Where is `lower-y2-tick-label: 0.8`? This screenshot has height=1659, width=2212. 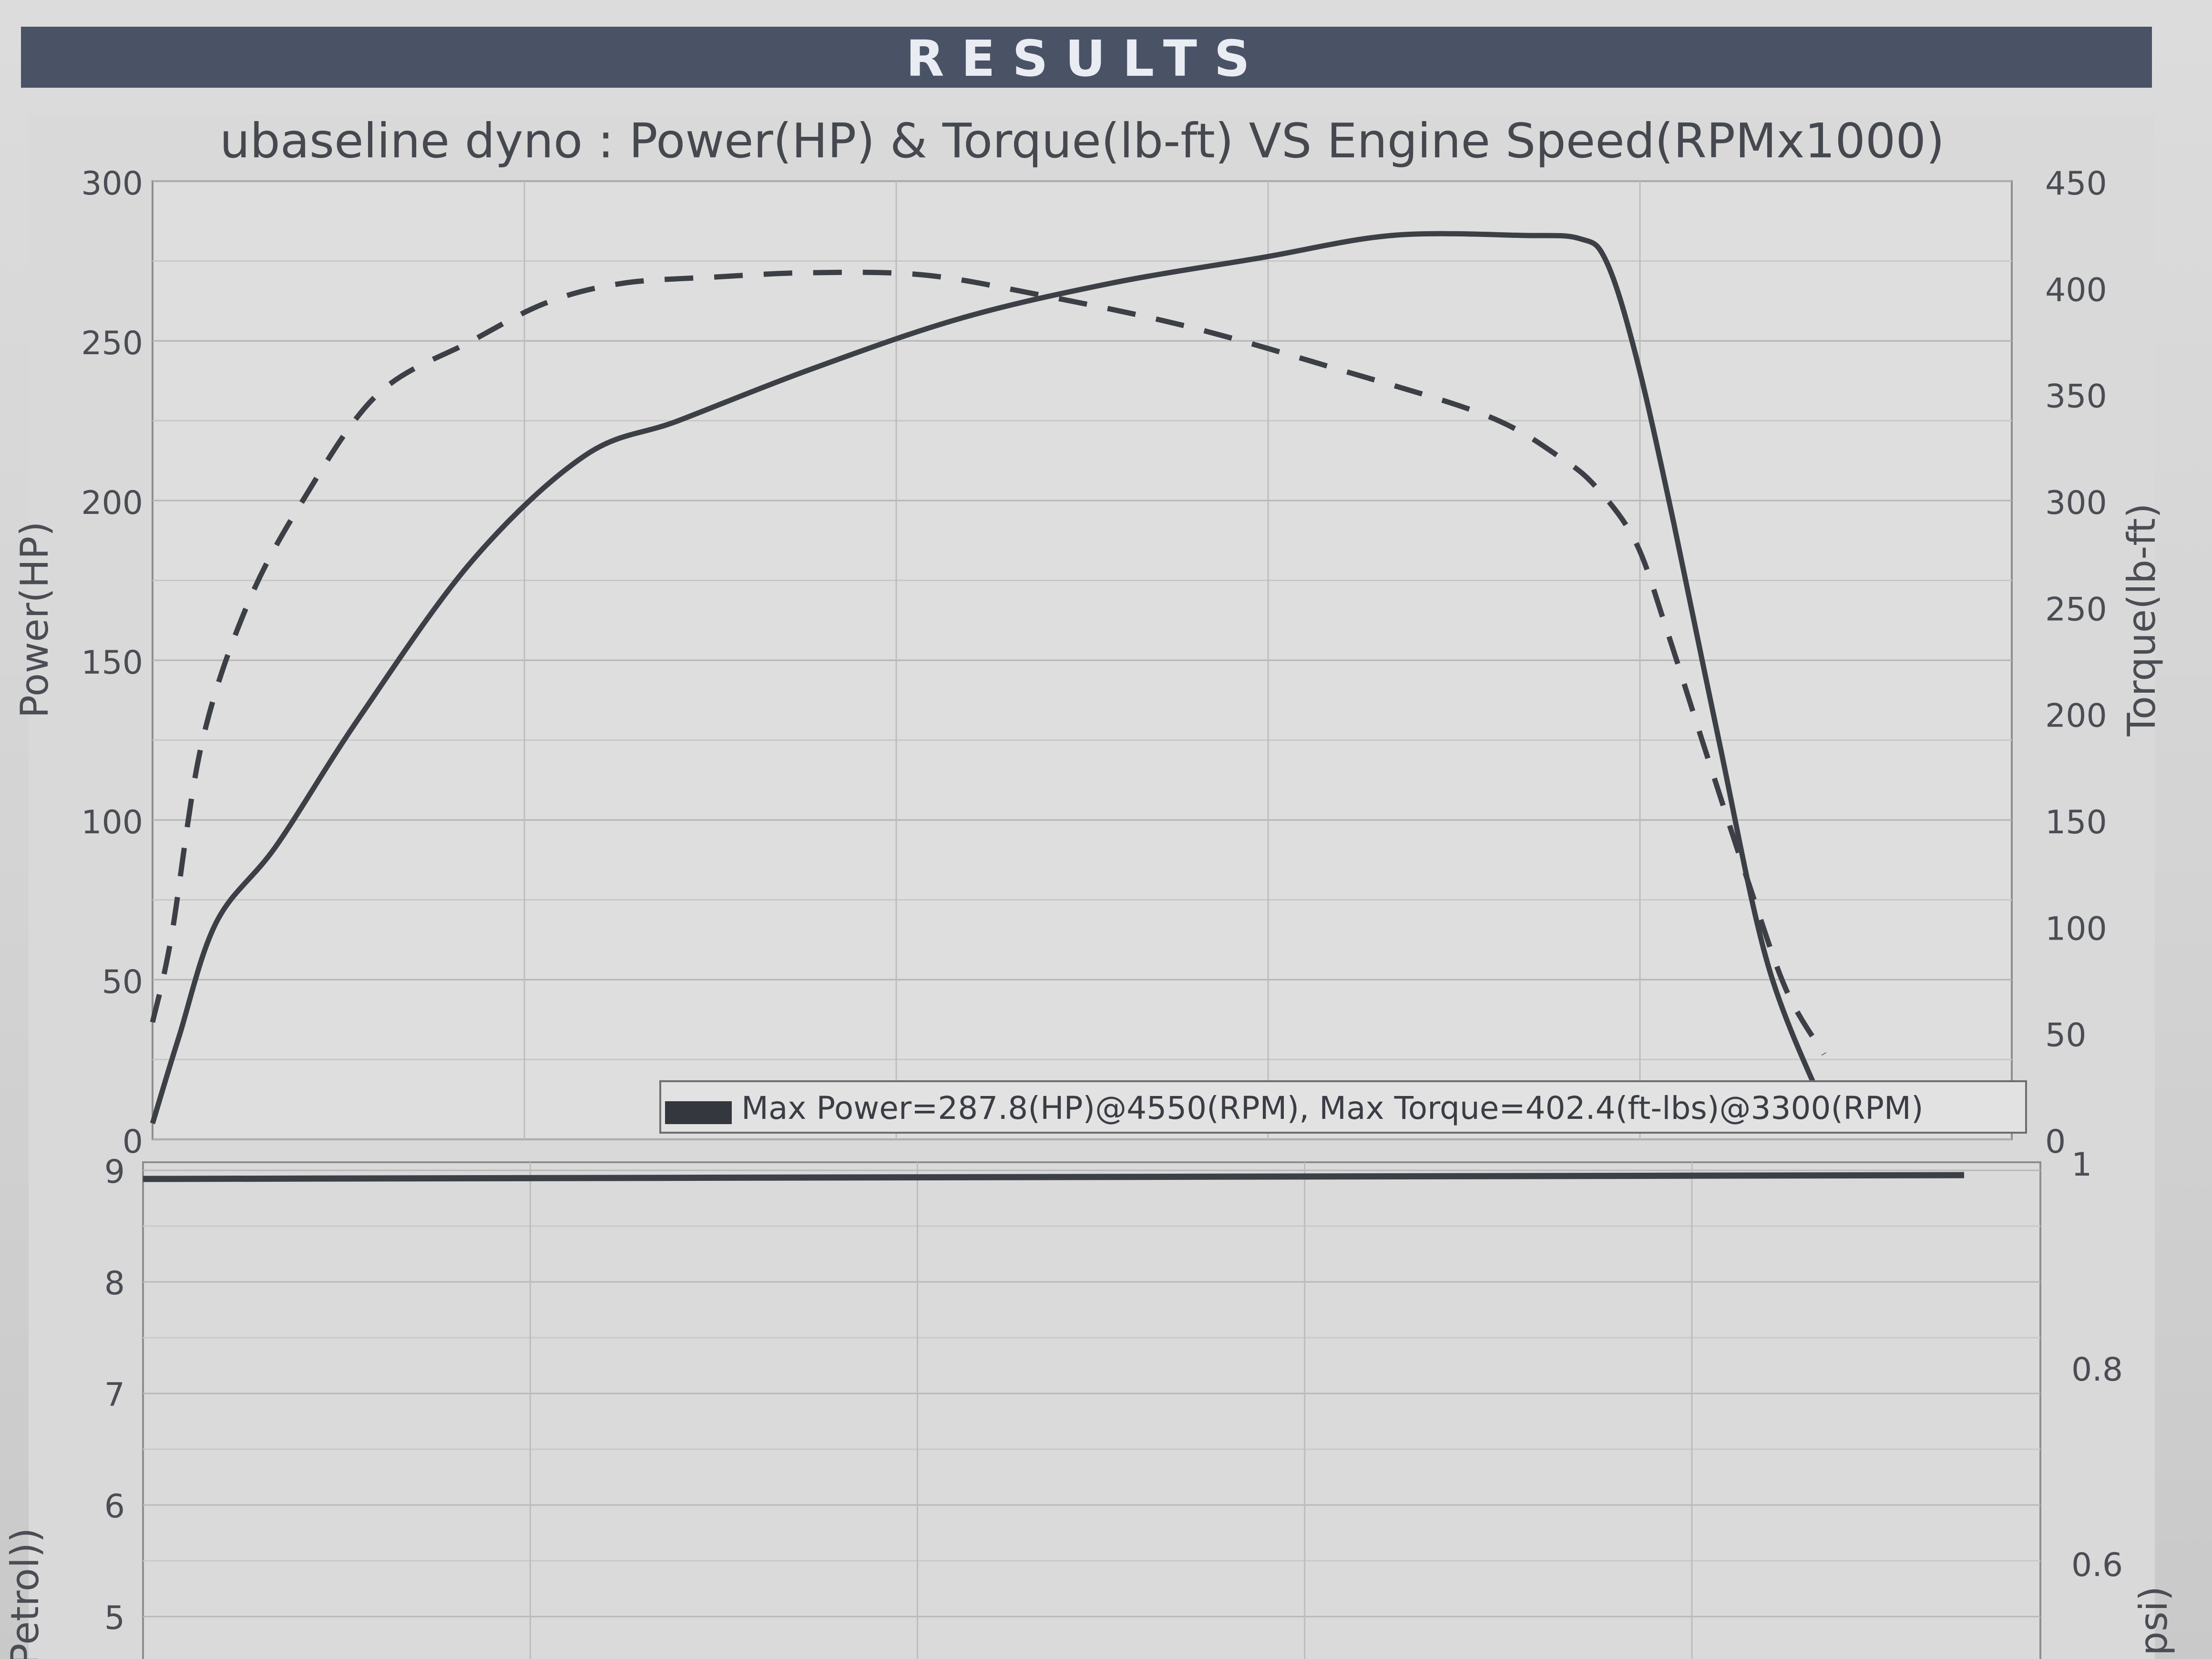
lower-y2-tick-label: 0.8 is located at coordinates (2097, 1370).